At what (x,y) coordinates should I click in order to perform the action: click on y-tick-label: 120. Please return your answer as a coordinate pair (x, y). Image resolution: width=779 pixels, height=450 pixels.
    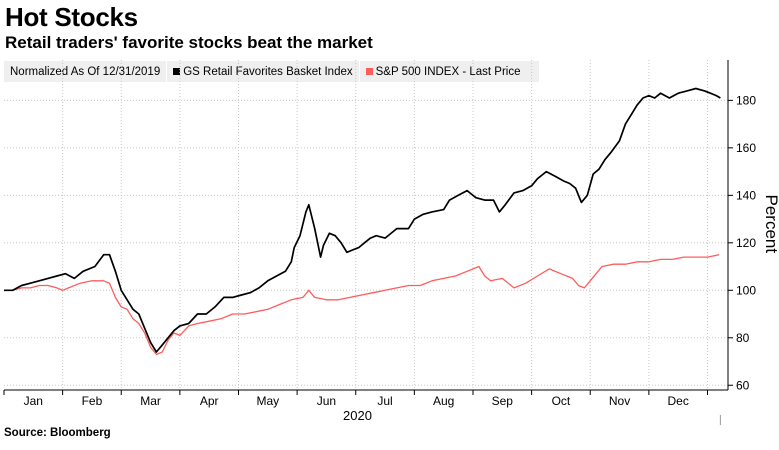
    Looking at the image, I should click on (746, 243).